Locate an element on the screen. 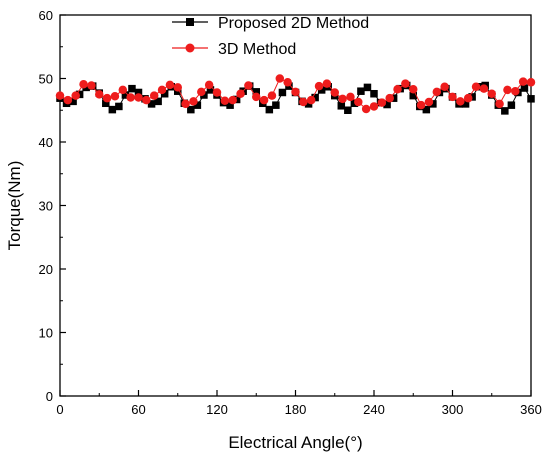  y-axis-title: Torque(Nm) is located at coordinates (14, 206).